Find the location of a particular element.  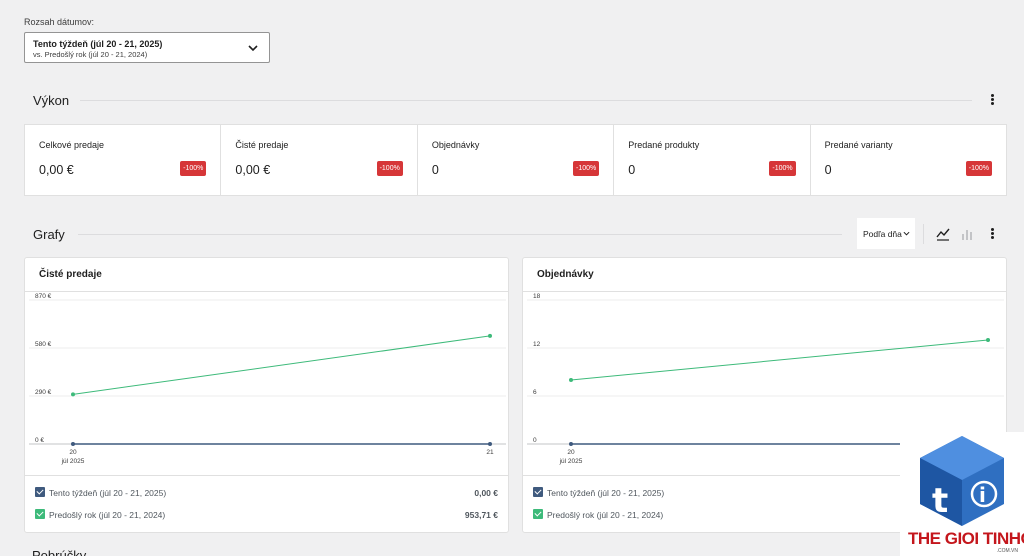

perf-label: Predané varianty is located at coordinates (858, 145).